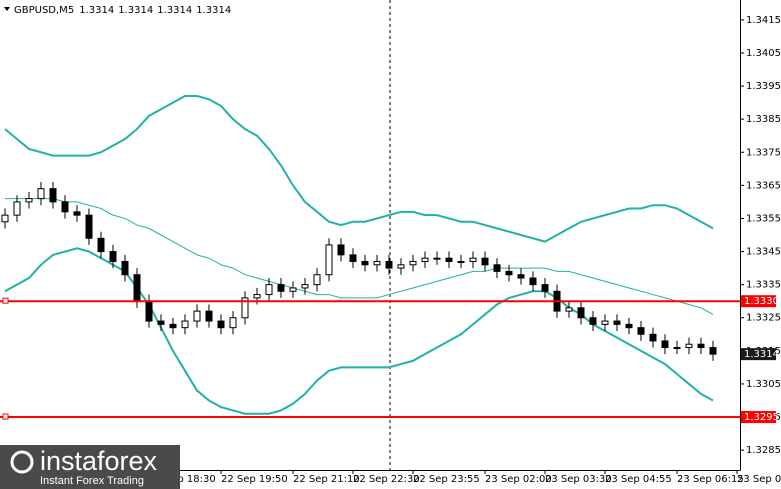 The width and height of the screenshot is (781, 489). What do you see at coordinates (7, 9) in the screenshot?
I see `header-arrow` at bounding box center [7, 9].